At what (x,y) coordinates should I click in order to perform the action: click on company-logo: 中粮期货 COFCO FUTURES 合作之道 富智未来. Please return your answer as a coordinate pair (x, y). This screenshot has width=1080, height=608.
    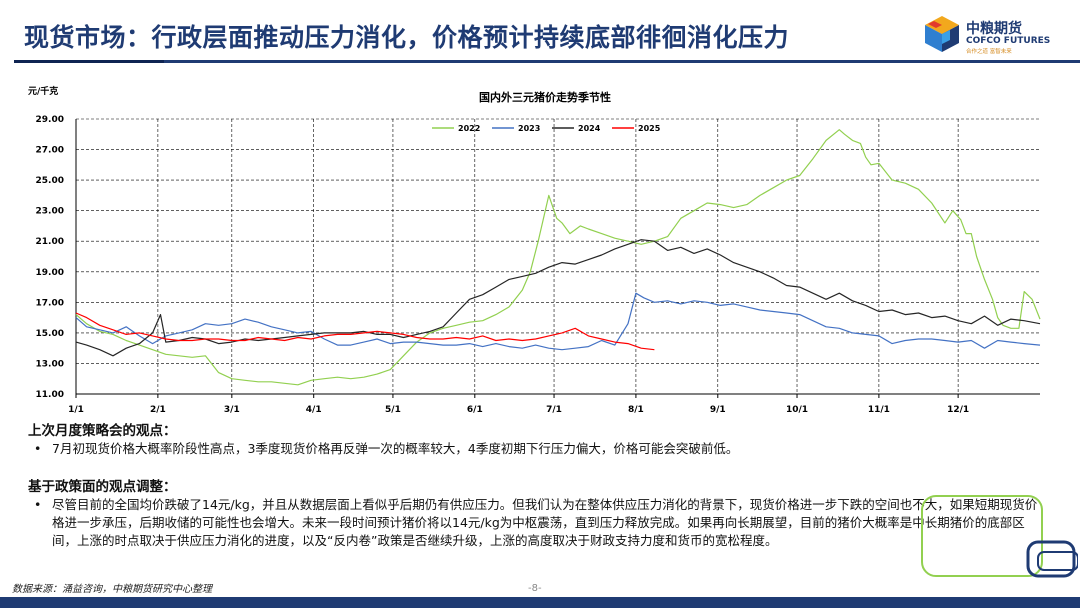
    Looking at the image, I should click on (997, 36).